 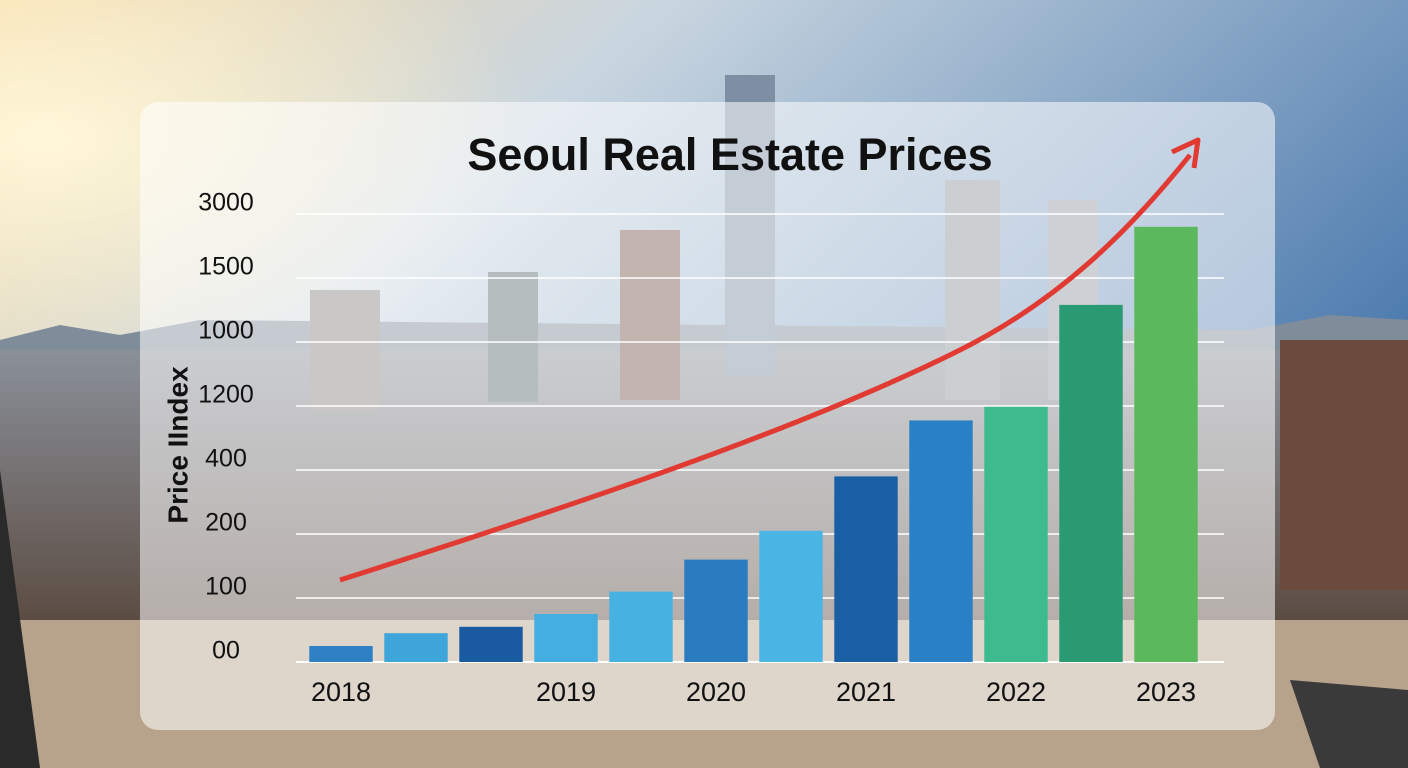 I want to click on chart-title: Seoul Real Estate Prices, so click(x=729, y=154).